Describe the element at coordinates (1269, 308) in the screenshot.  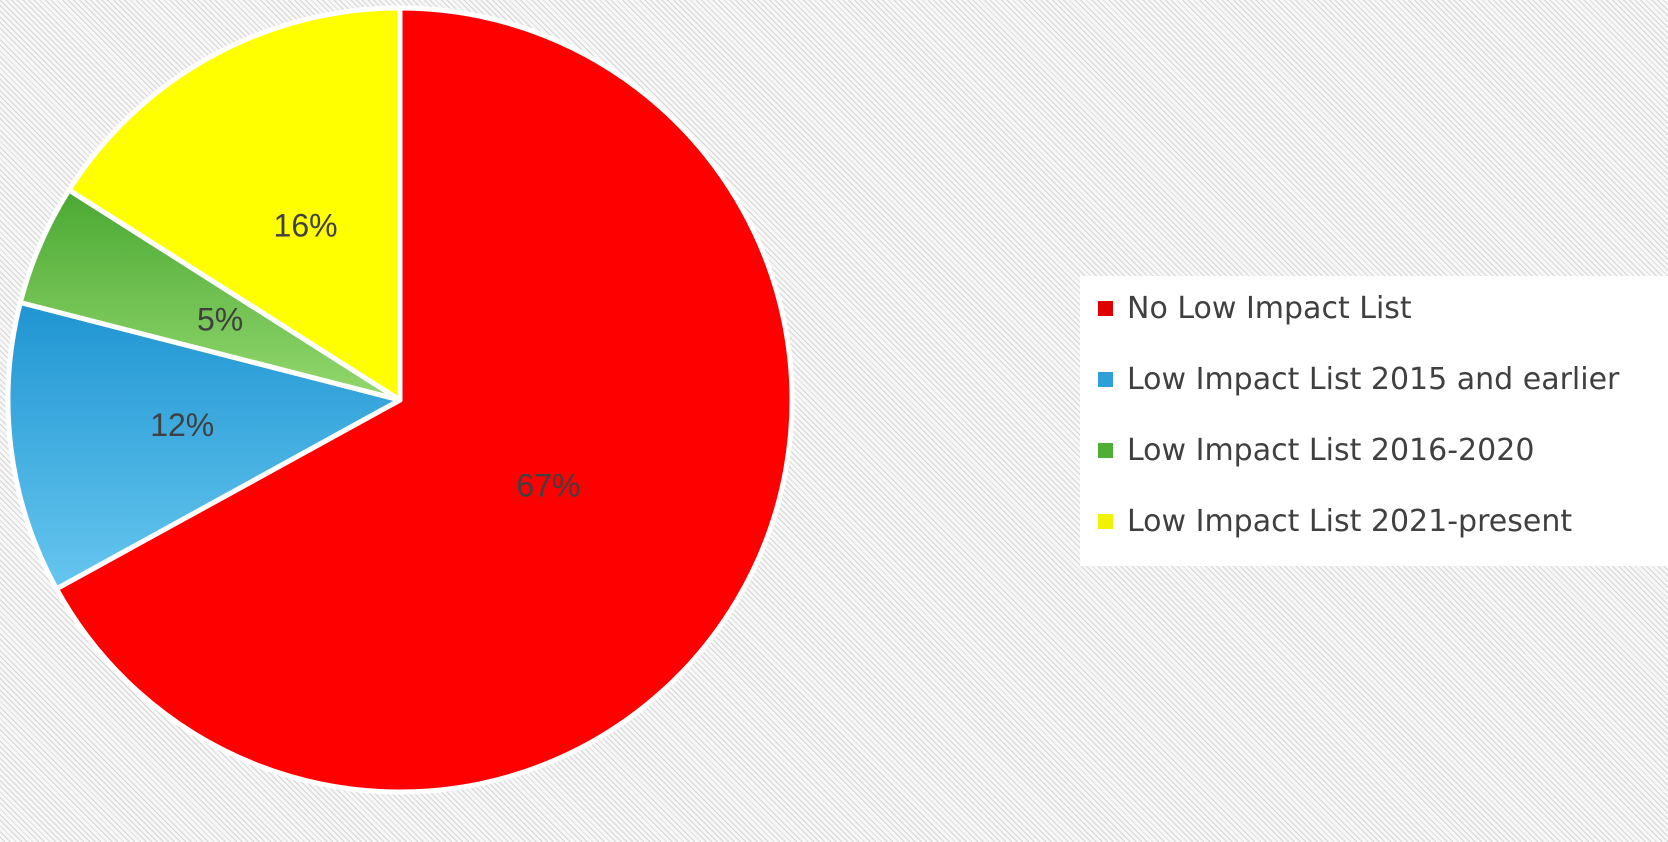
I see `legend-label: No Low Impact List` at that location.